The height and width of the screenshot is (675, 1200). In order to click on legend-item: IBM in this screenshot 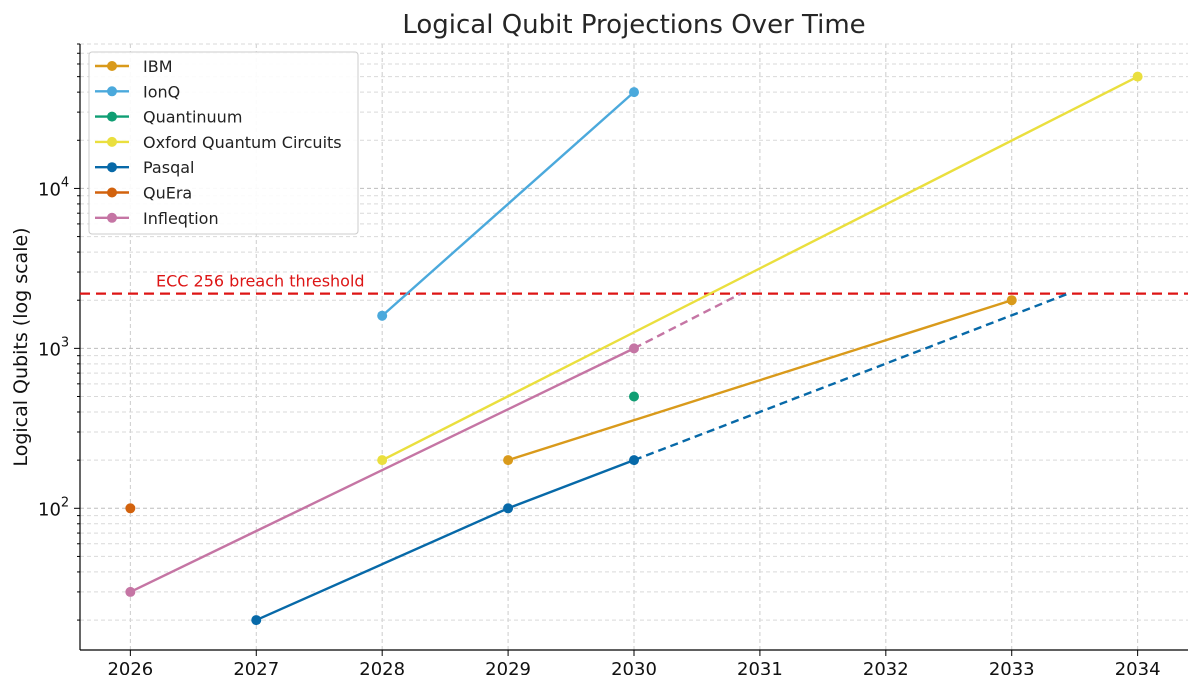, I will do `click(134, 66)`.